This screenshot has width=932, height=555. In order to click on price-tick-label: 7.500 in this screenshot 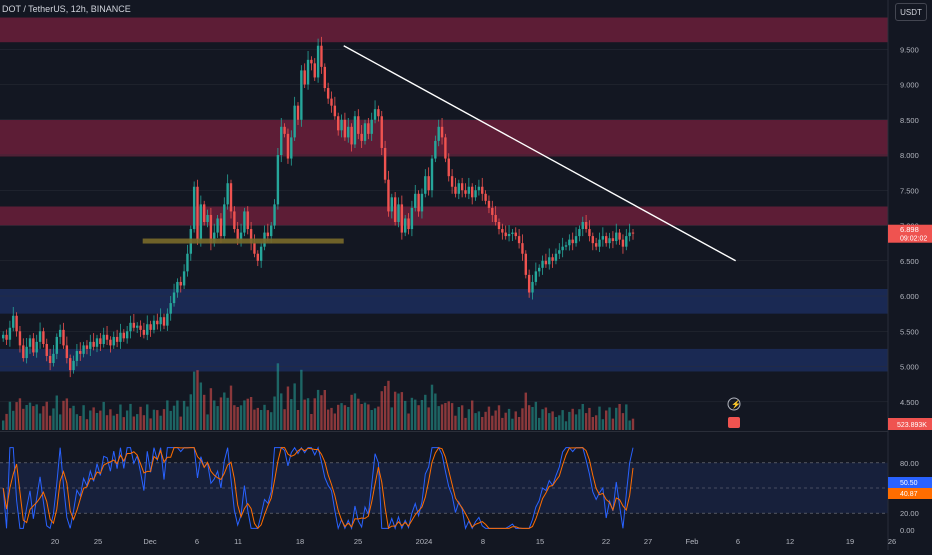, I will do `click(909, 190)`.